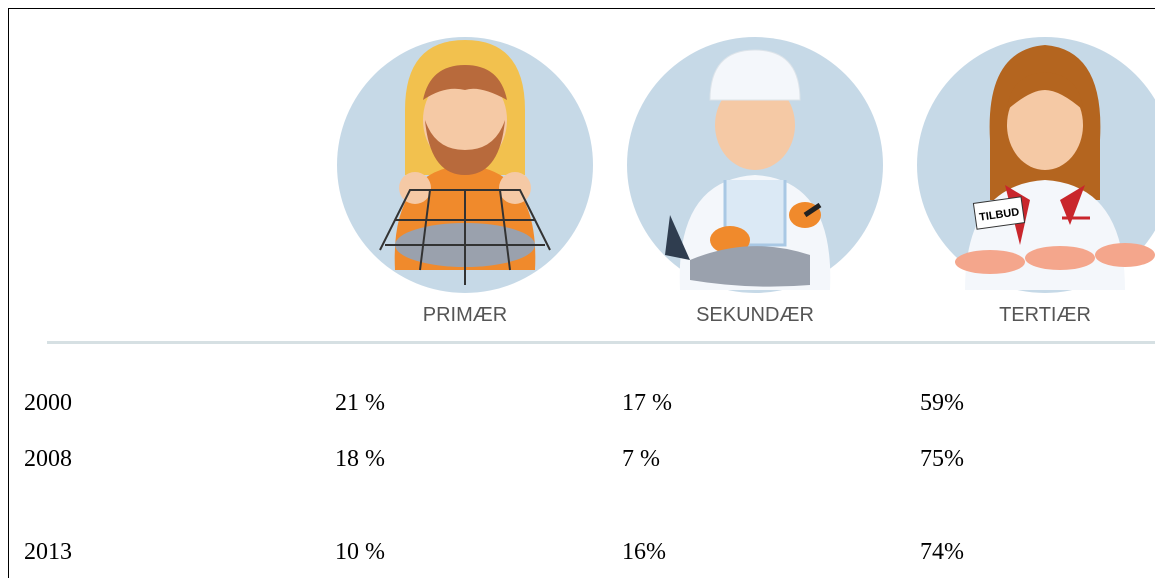 Image resolution: width=1155 pixels, height=578 pixels. I want to click on secondary-illustration, so click(755, 165).